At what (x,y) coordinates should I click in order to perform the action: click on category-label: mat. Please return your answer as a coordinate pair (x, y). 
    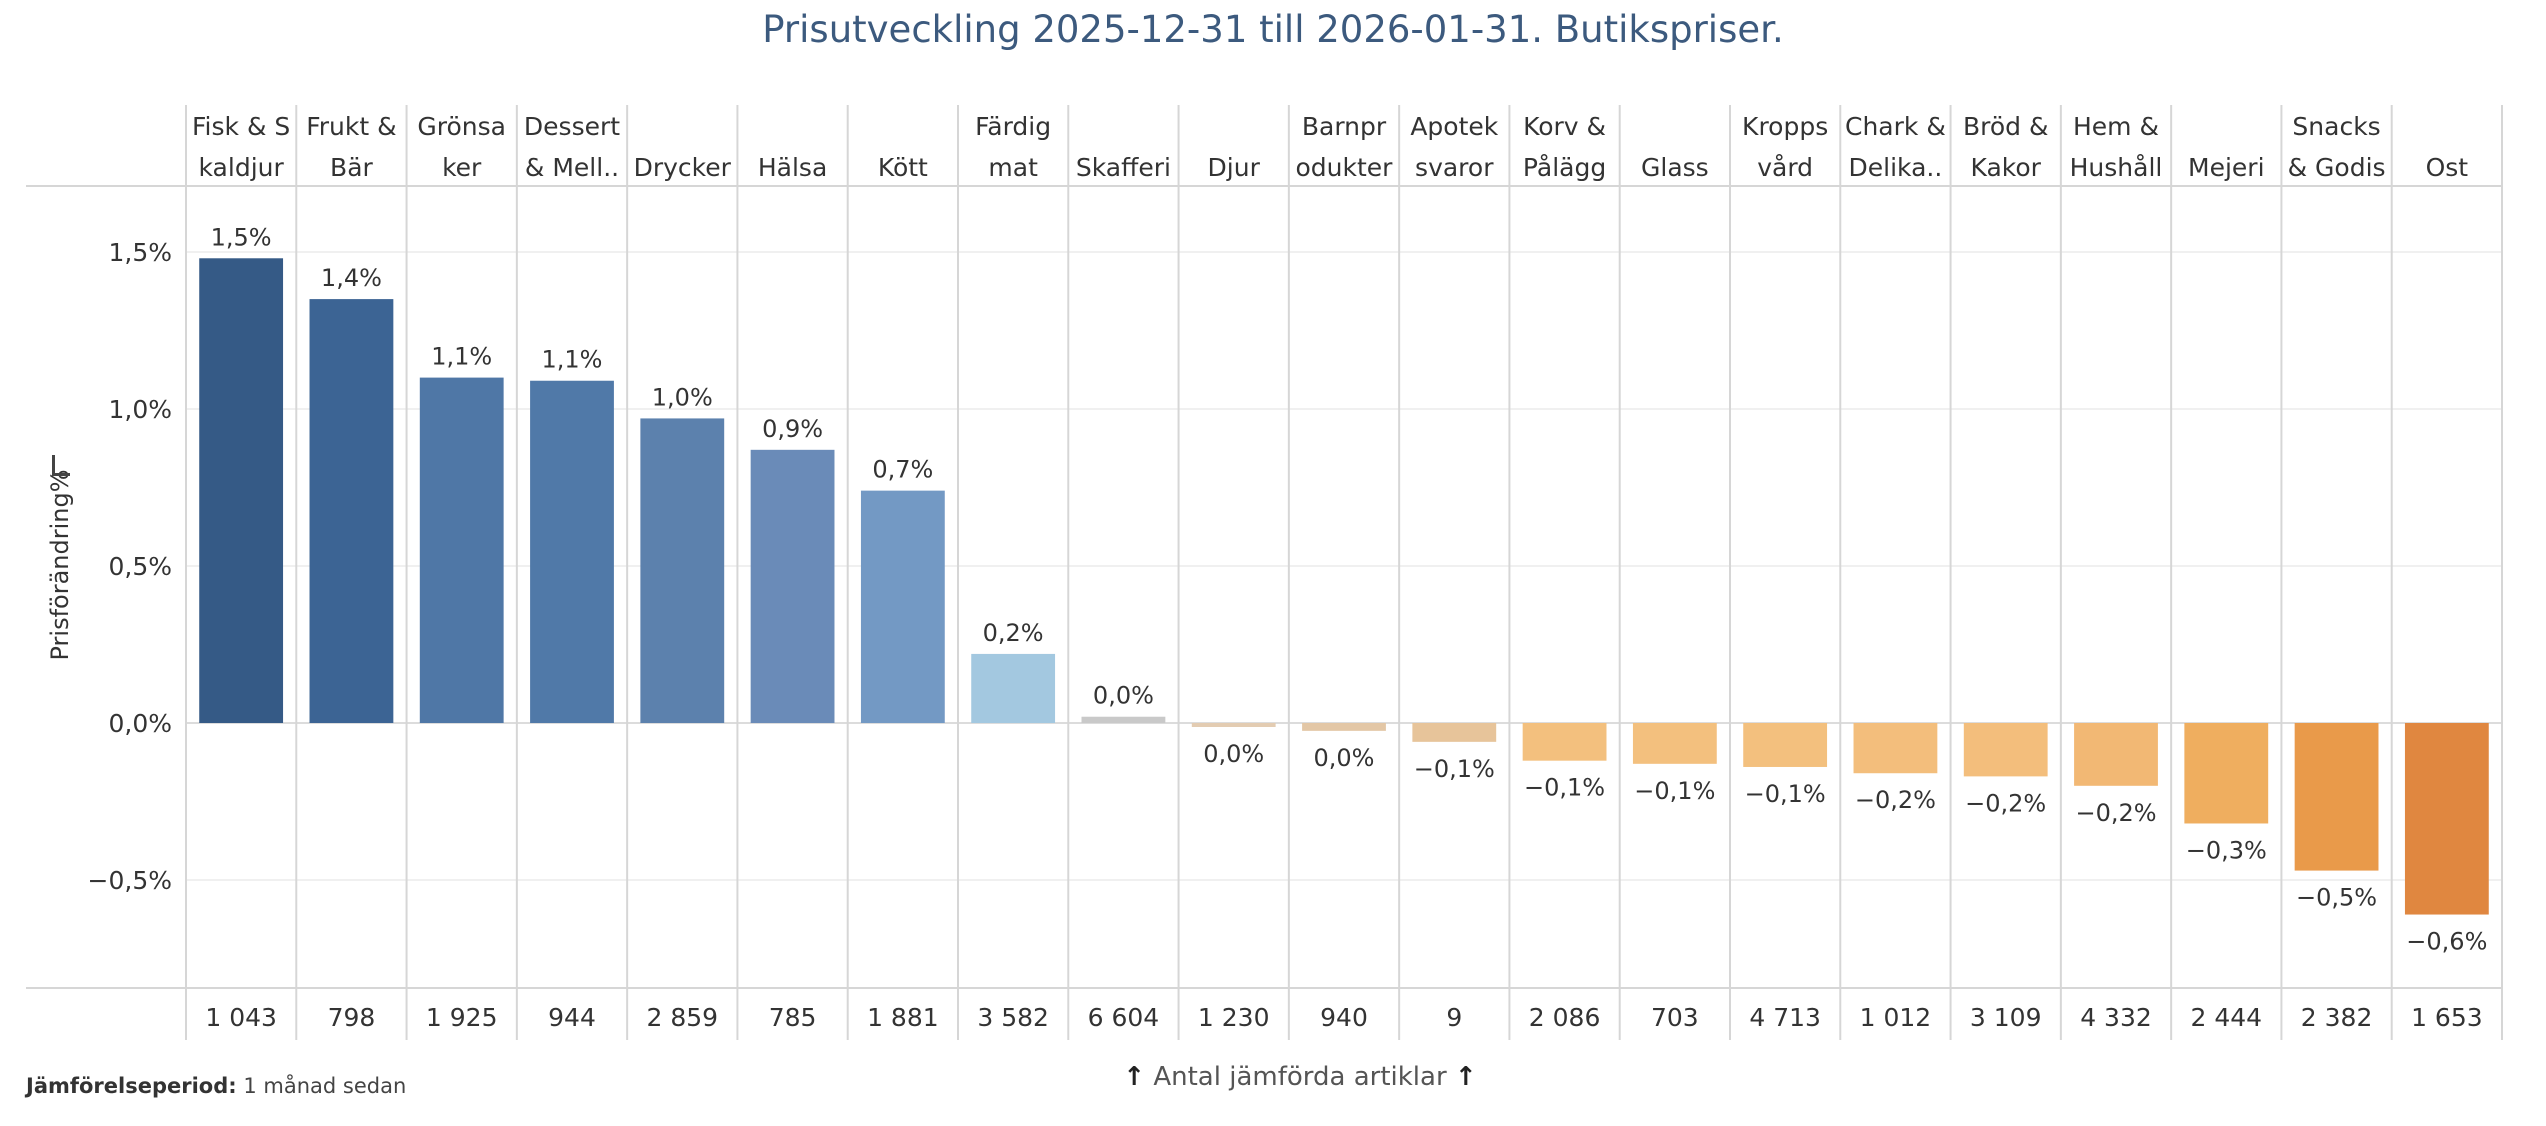
    Looking at the image, I should click on (1013, 167).